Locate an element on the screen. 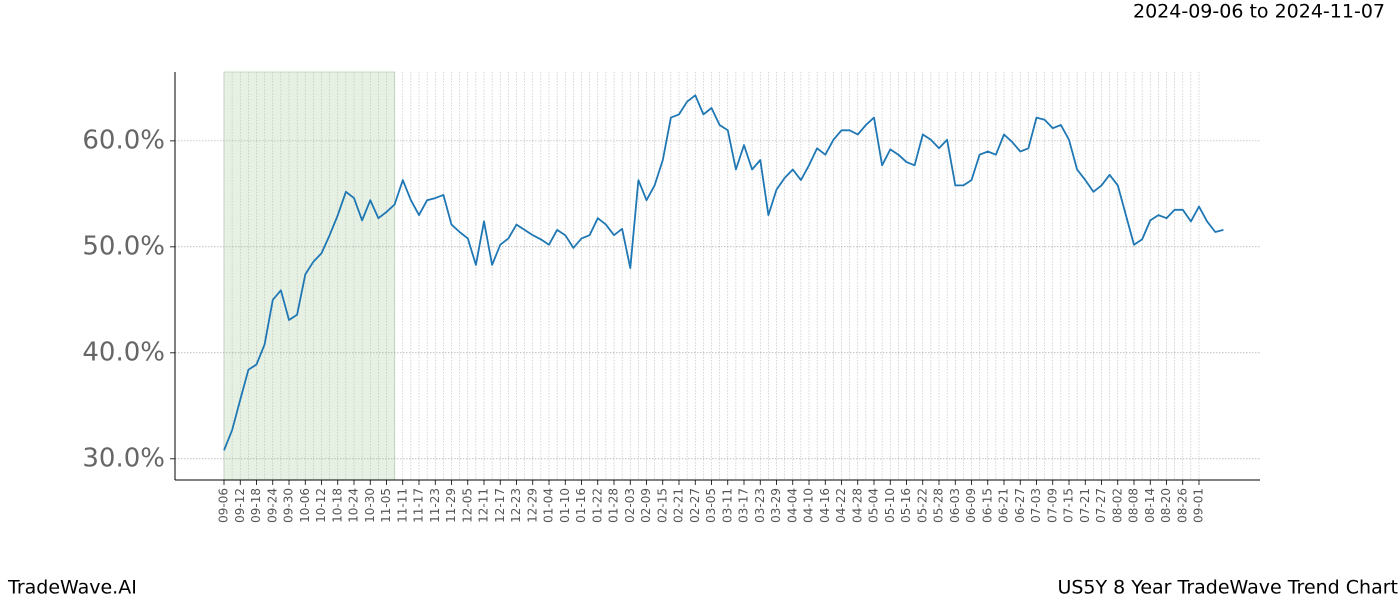  x-tick-label: 09-30 is located at coordinates (289, 505).